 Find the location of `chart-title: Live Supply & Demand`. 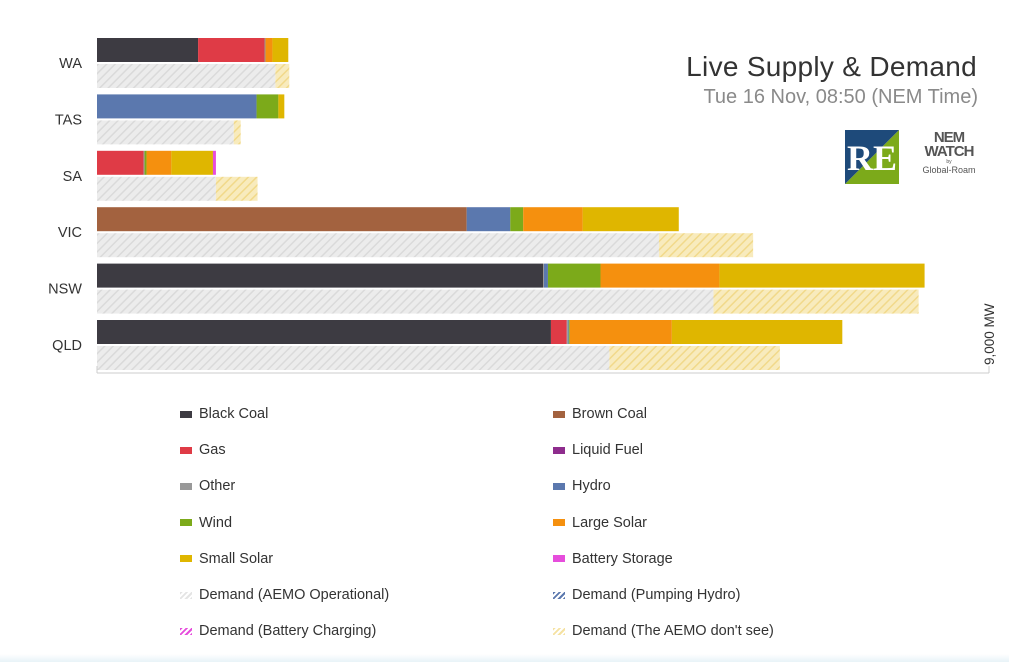

chart-title: Live Supply & Demand is located at coordinates (831, 66).